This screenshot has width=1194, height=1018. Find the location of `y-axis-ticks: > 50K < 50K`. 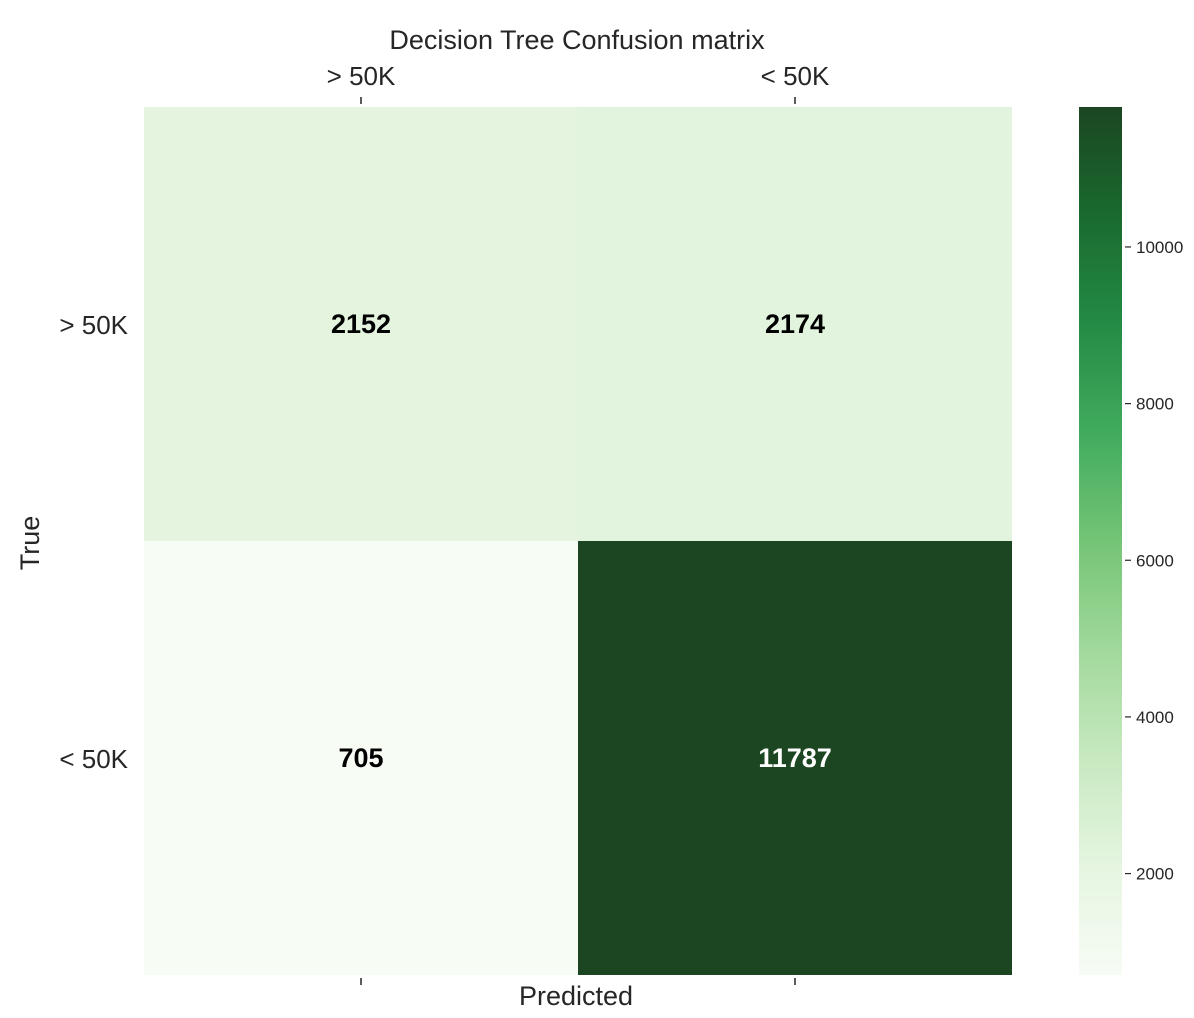

y-axis-ticks: > 50K < 50K is located at coordinates (93, 542).